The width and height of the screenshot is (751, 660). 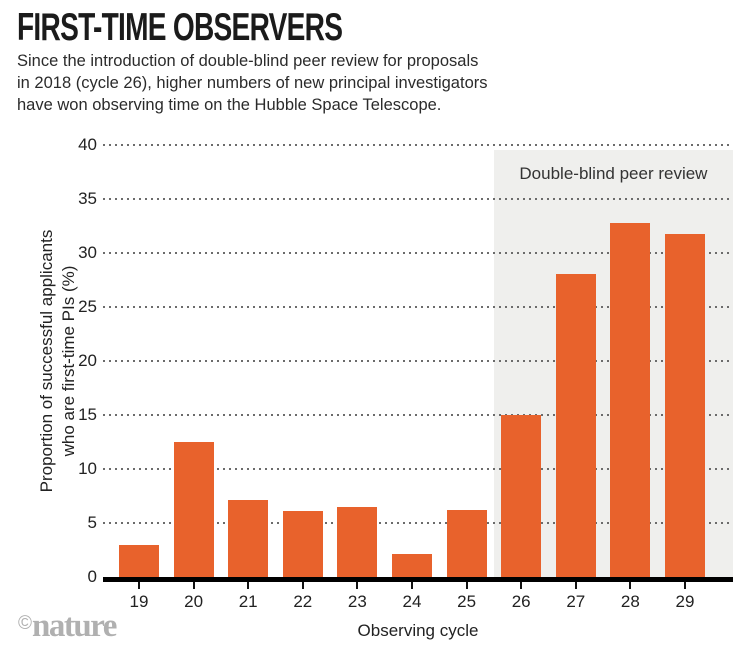 What do you see at coordinates (180, 27) in the screenshot?
I see `figure-title: FIRST-TIME OBSERVERS` at bounding box center [180, 27].